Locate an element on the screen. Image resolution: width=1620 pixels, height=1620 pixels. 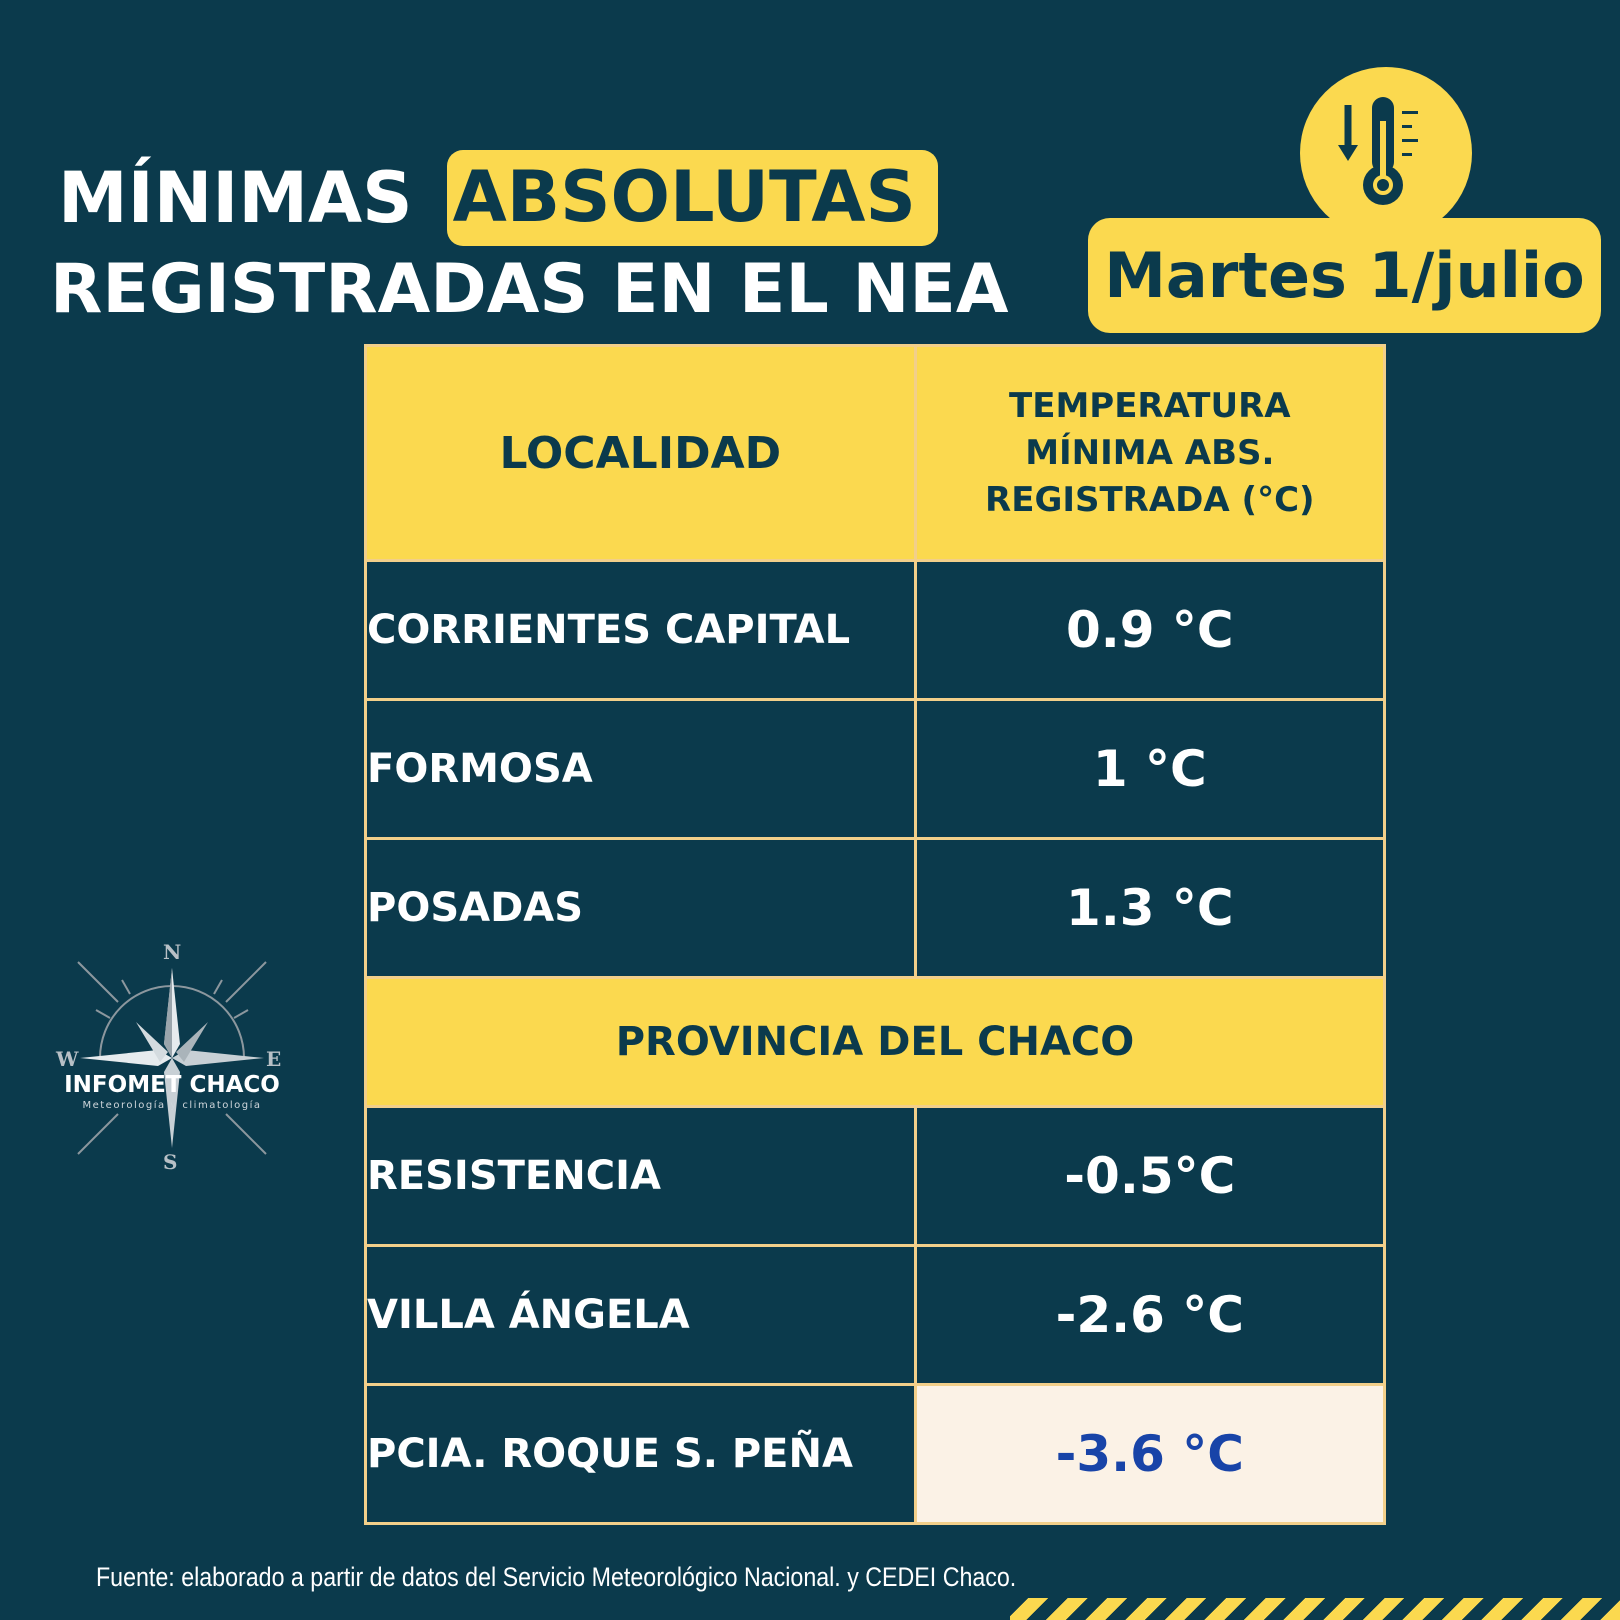
temperature-cell-highlighted: -3.6 °C is located at coordinates (1150, 1454).